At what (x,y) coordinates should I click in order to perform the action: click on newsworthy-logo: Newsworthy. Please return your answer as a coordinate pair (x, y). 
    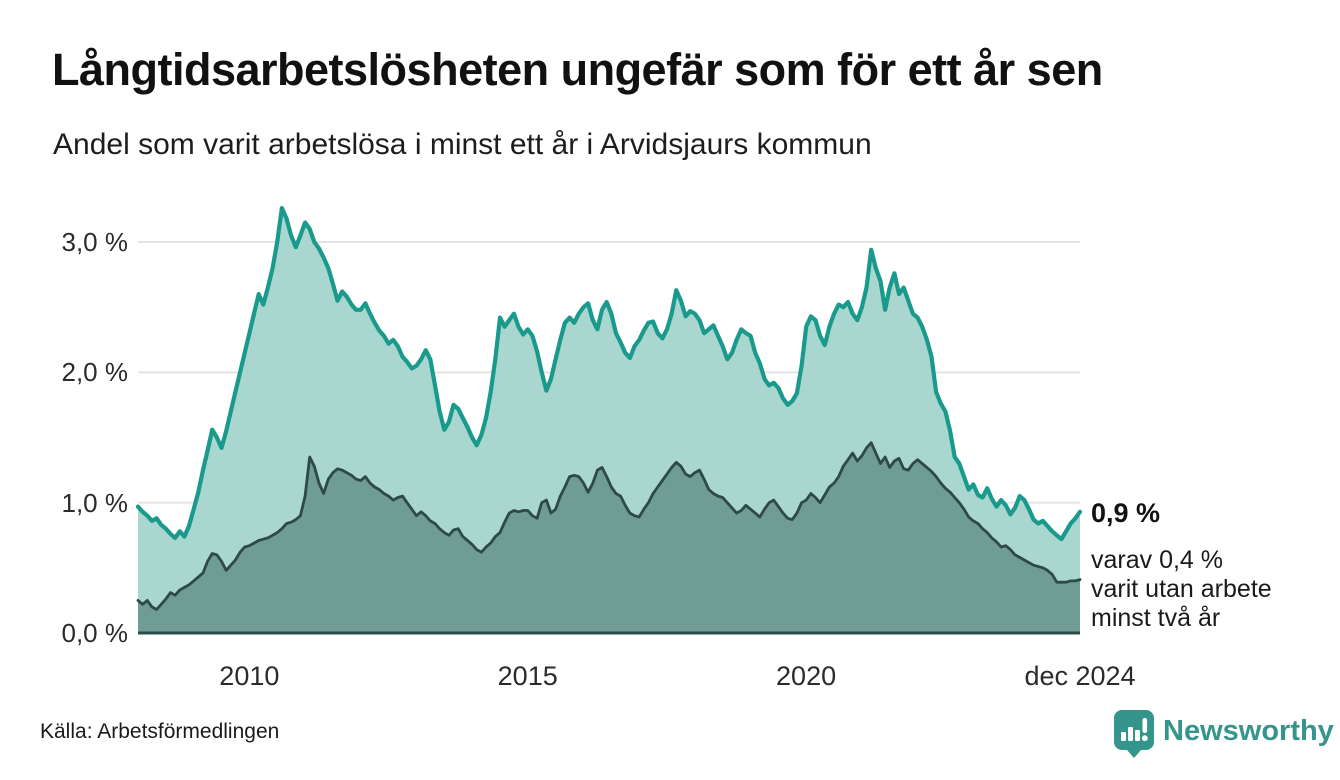
    Looking at the image, I should click on (1223, 736).